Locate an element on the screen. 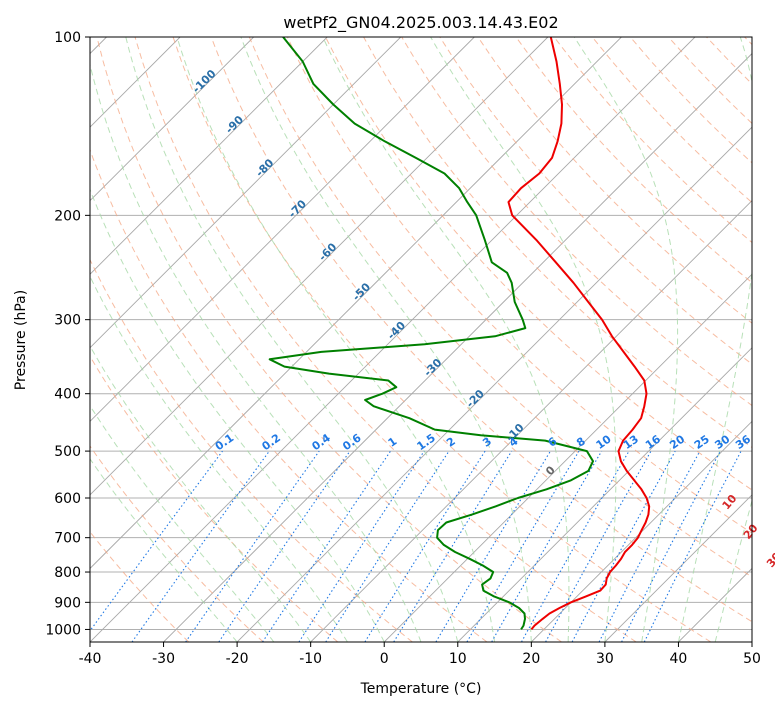 The image size is (775, 708). x-tick-label: 30 is located at coordinates (605, 659).